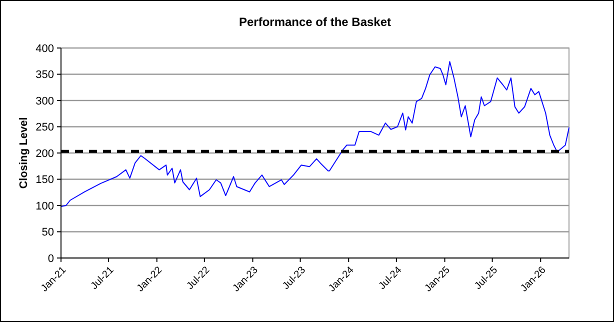 The image size is (614, 322). I want to click on y-tick-label: 400, so click(45, 48).